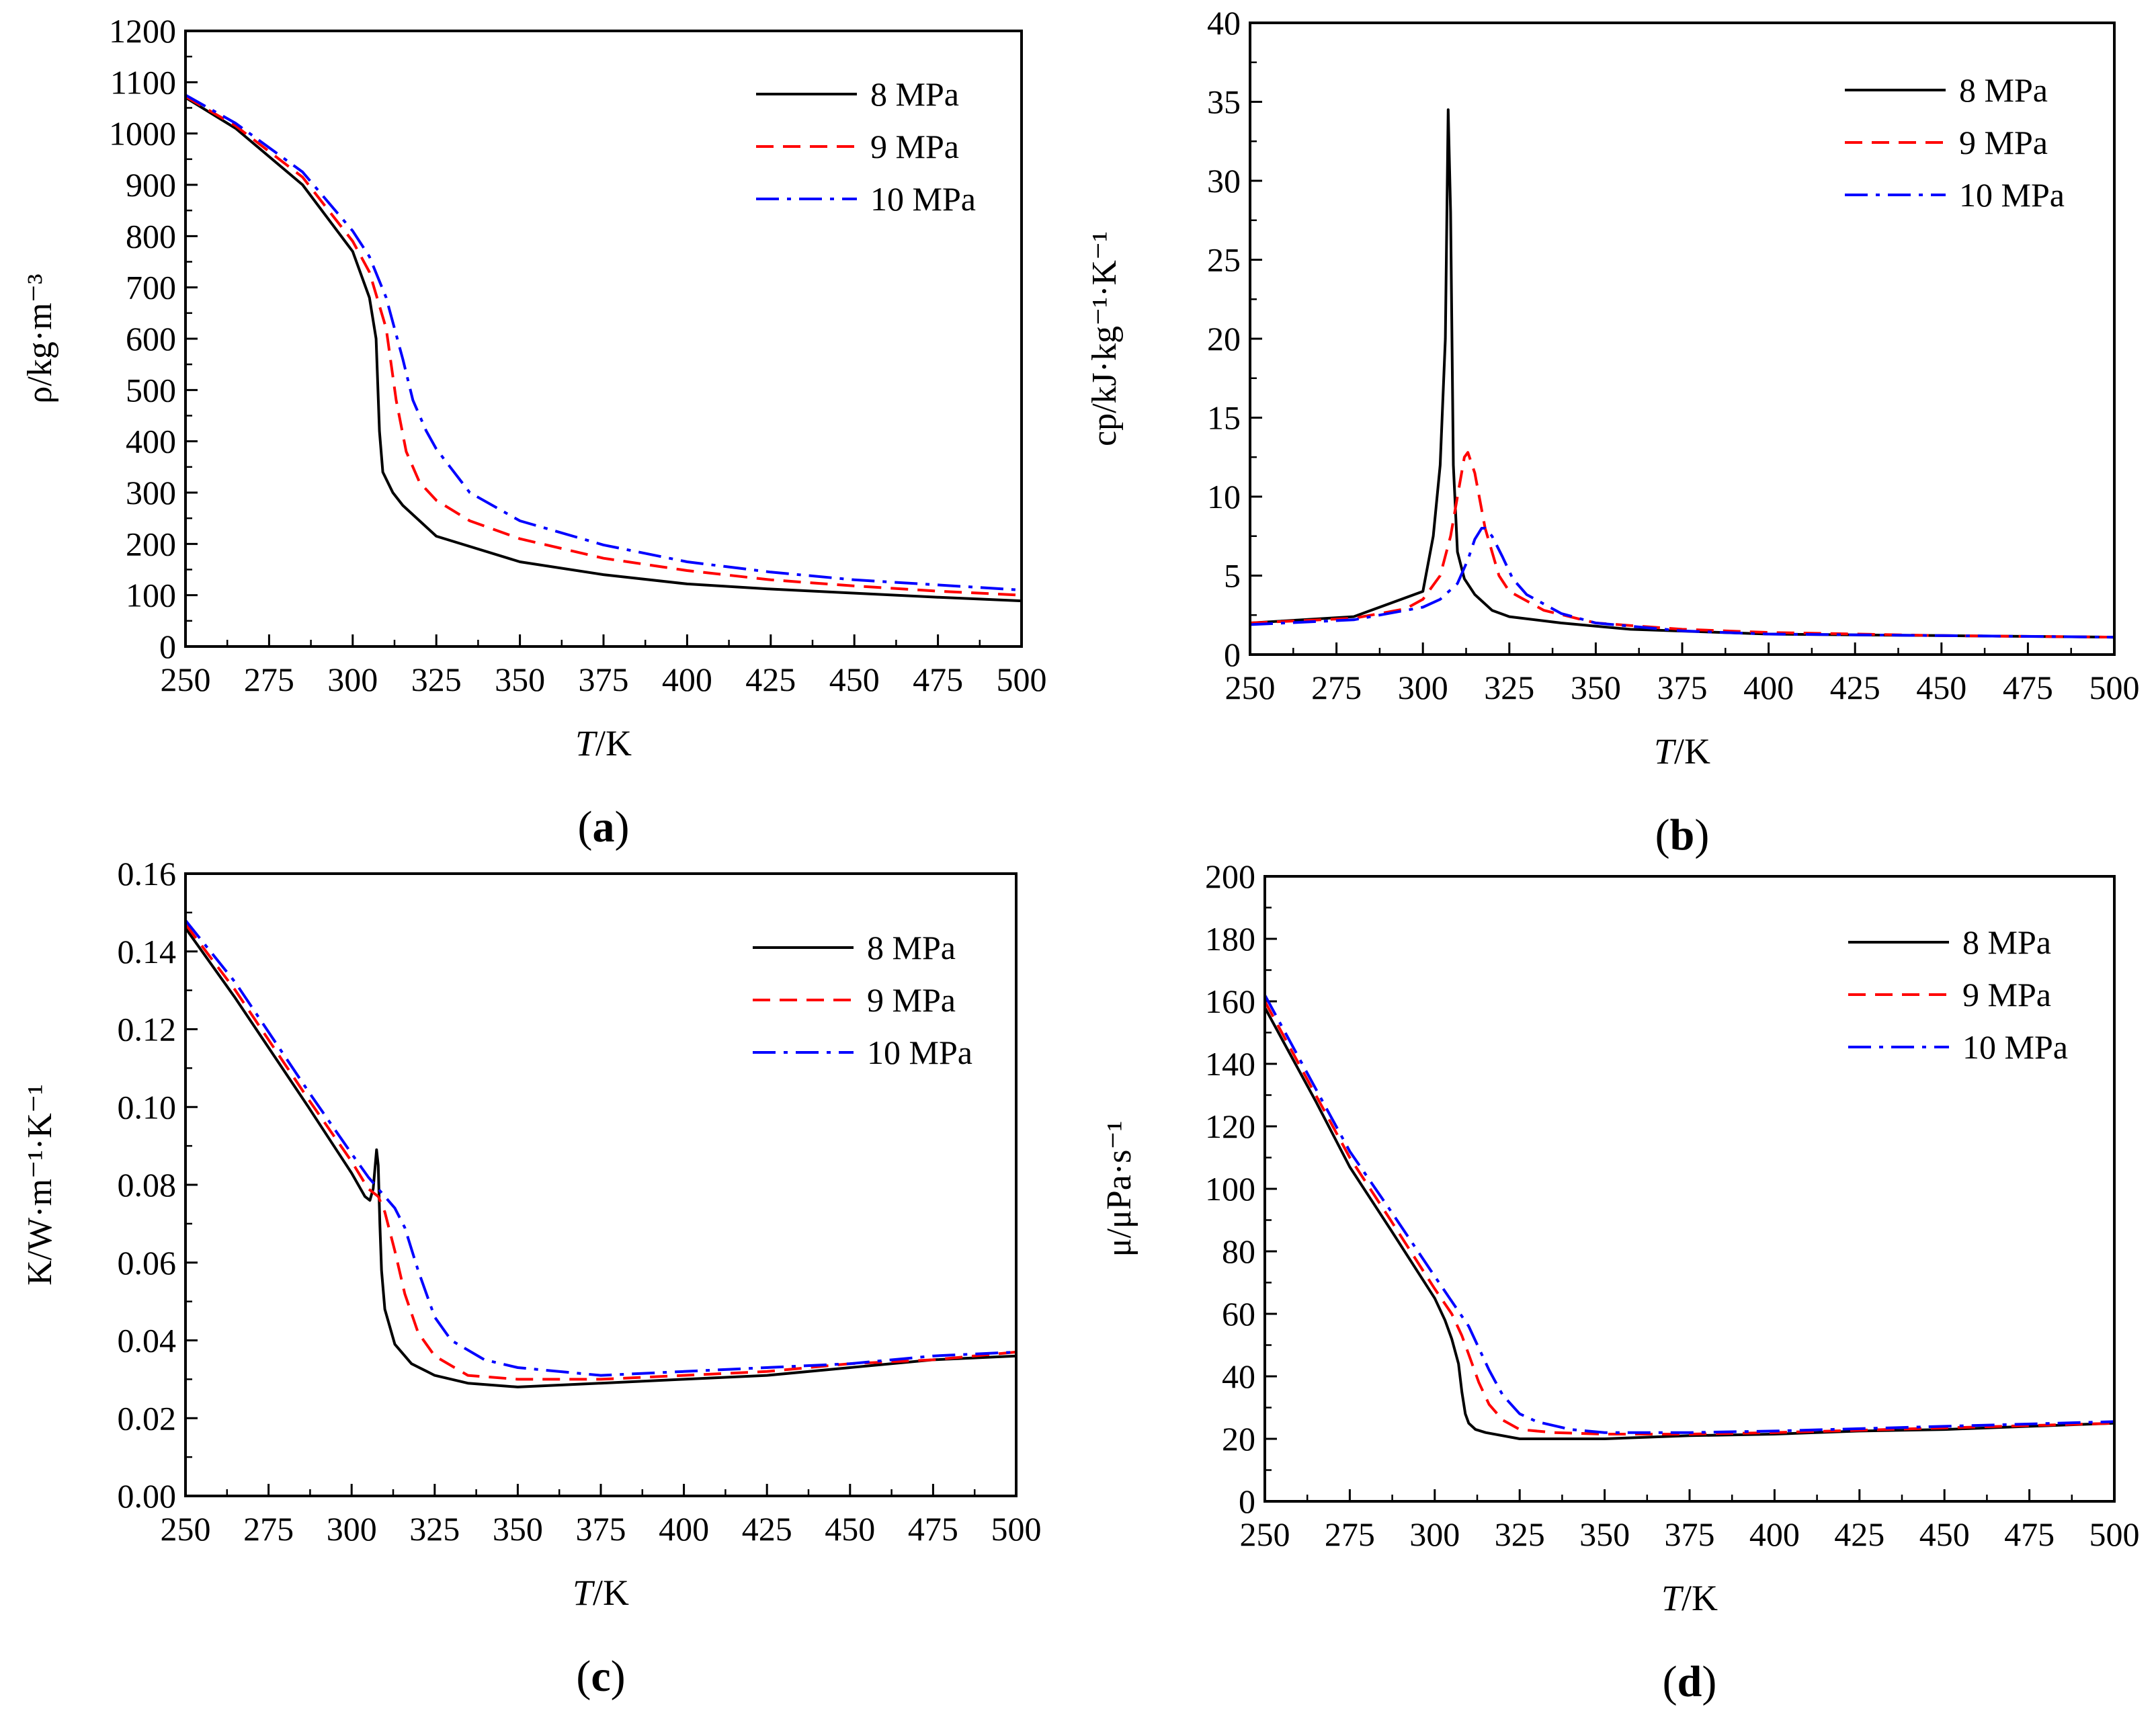 Image resolution: width=2156 pixels, height=1711 pixels. Describe the element at coordinates (1230, 1126) in the screenshot. I see `y-tick-label: 120` at that location.